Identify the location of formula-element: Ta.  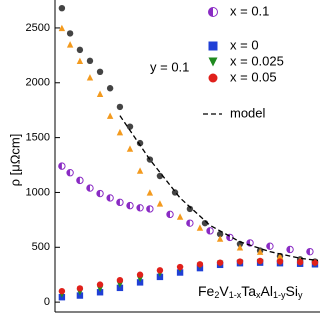
(248, 291).